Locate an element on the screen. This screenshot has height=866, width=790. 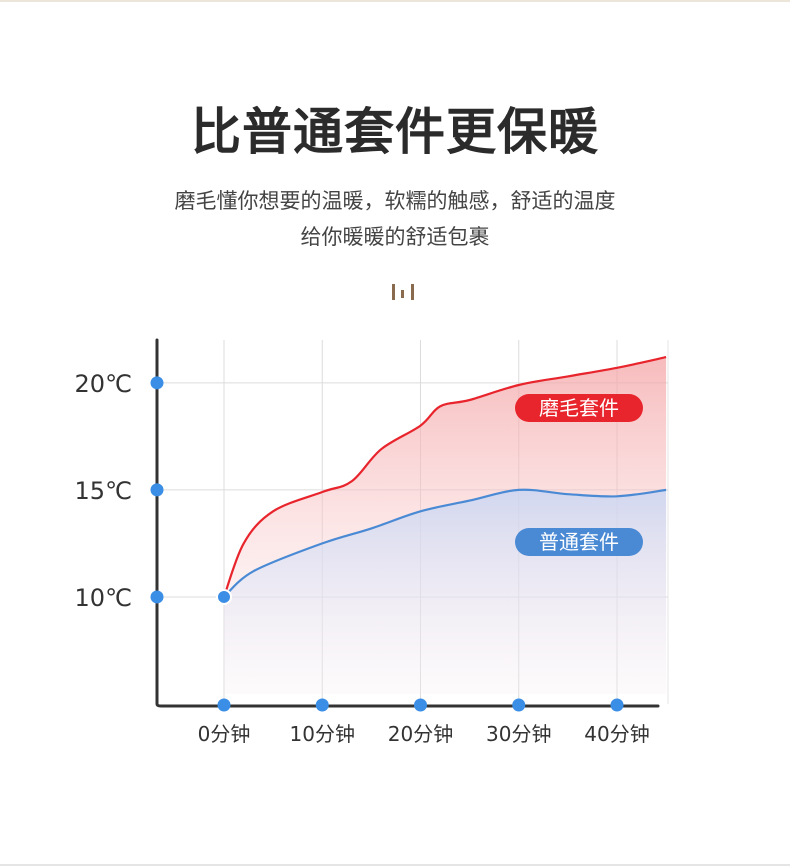
series-start-point is located at coordinates (224, 596).